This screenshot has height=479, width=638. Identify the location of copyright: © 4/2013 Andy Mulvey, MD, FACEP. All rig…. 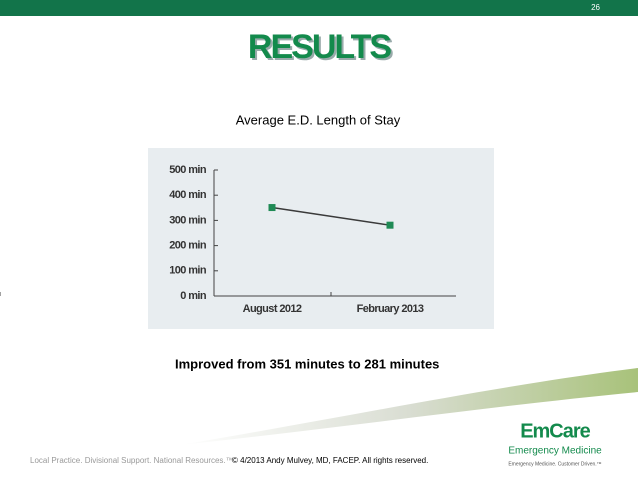
(330, 460).